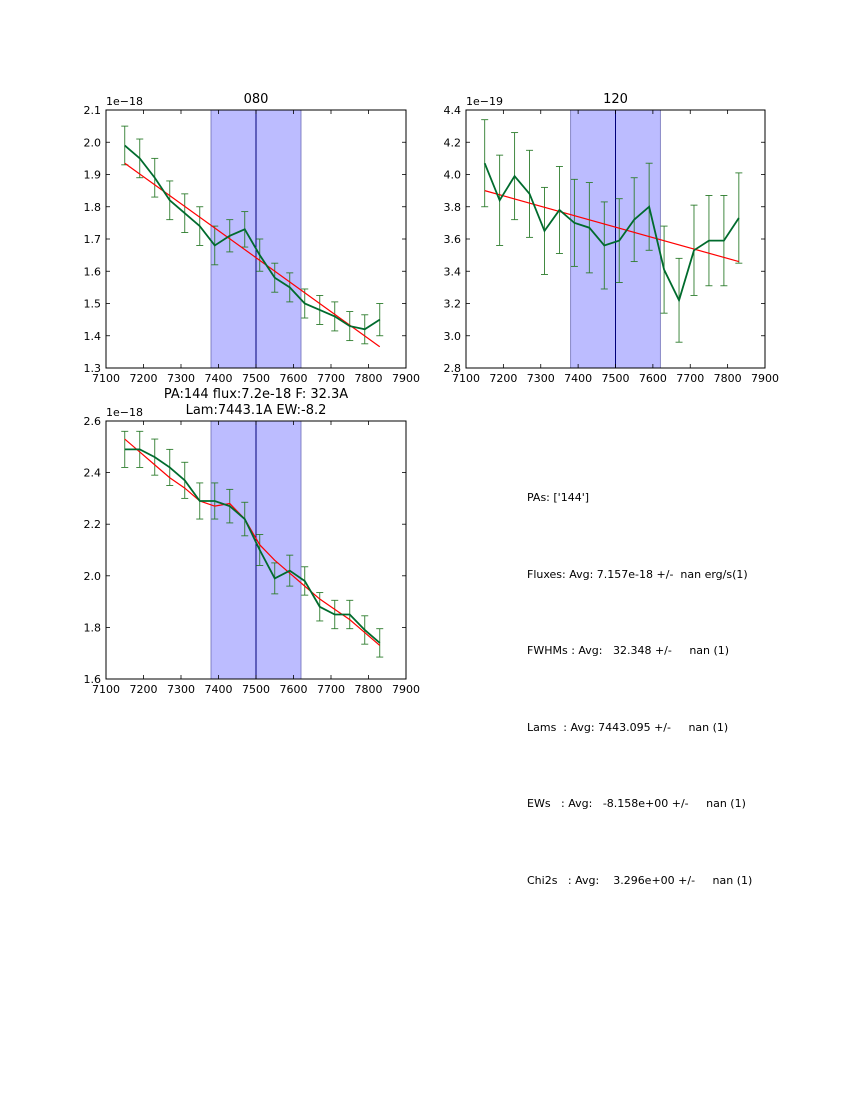 Image resolution: width=850 pixels, height=1100 pixels. I want to click on y-tick-label: 2.1, so click(93, 110).